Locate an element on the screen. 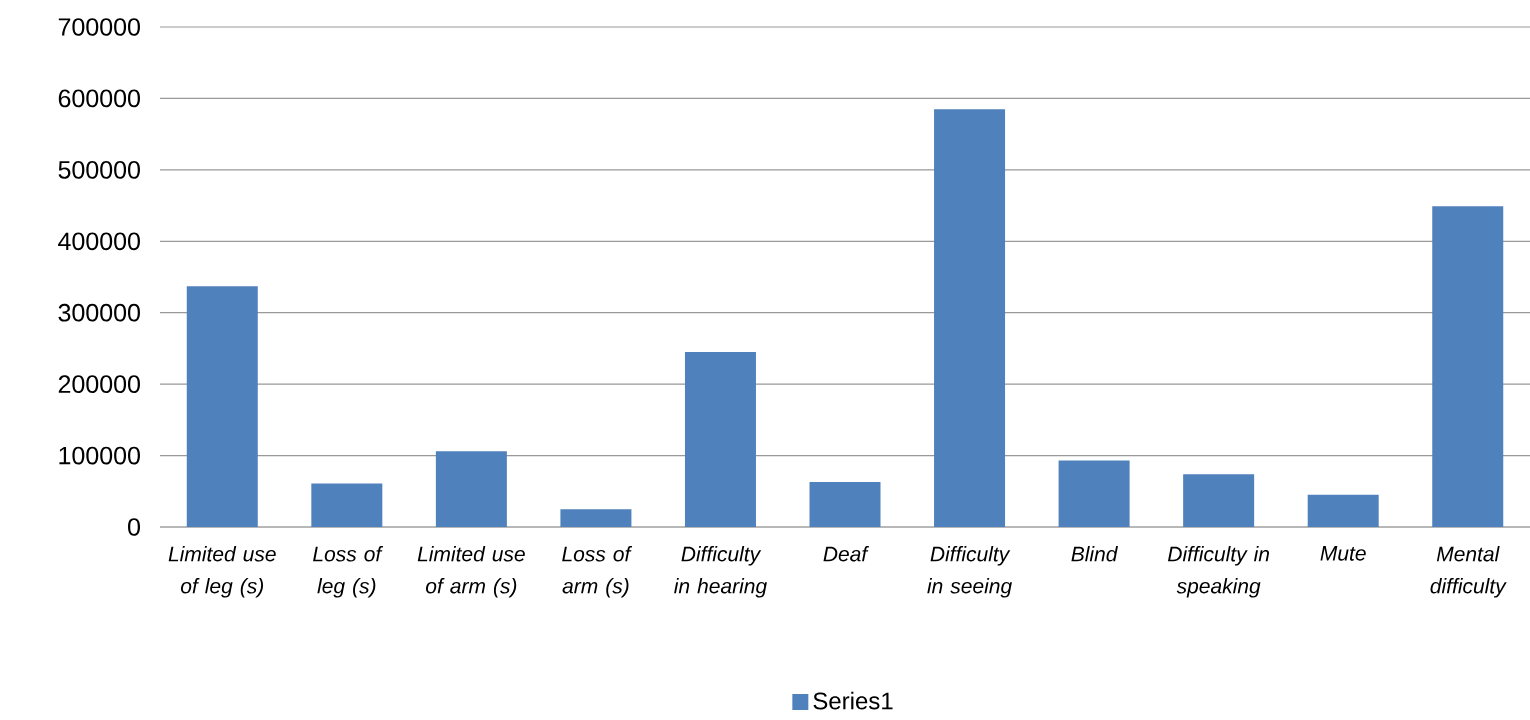 Image resolution: width=1530 pixels, height=720 pixels. x-tick-label: Difficulty in hearing is located at coordinates (720, 572).